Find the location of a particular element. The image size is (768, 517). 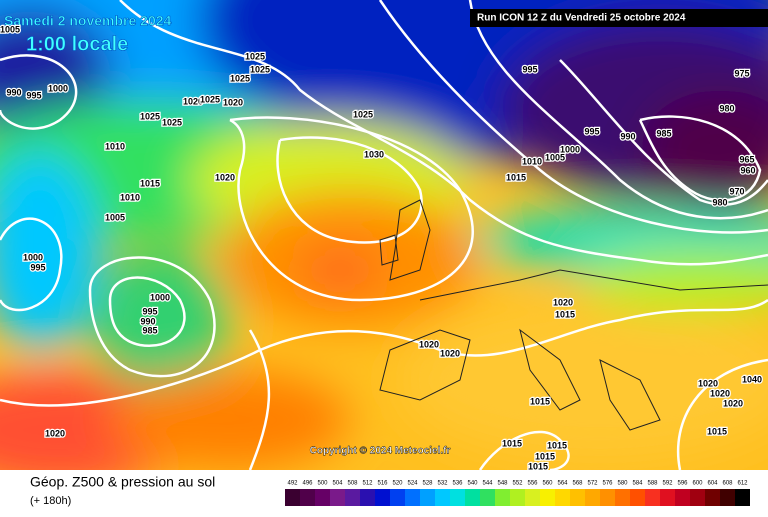

isobar-label: 975 is located at coordinates (741, 73).